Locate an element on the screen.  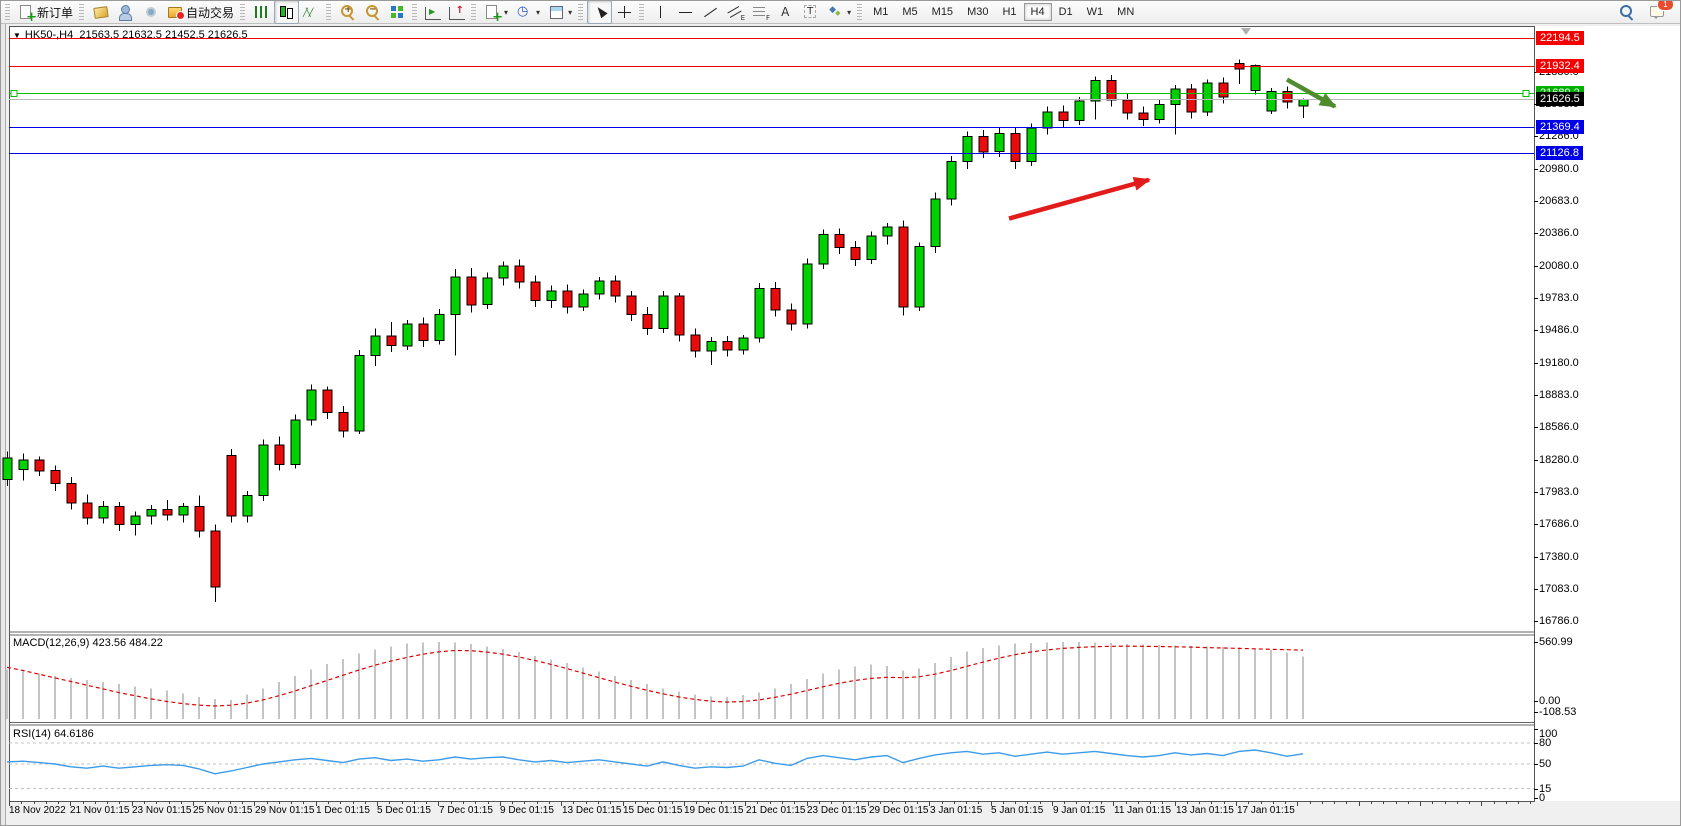
chart-dropdown-icon: ▼ is located at coordinates (17, 35).